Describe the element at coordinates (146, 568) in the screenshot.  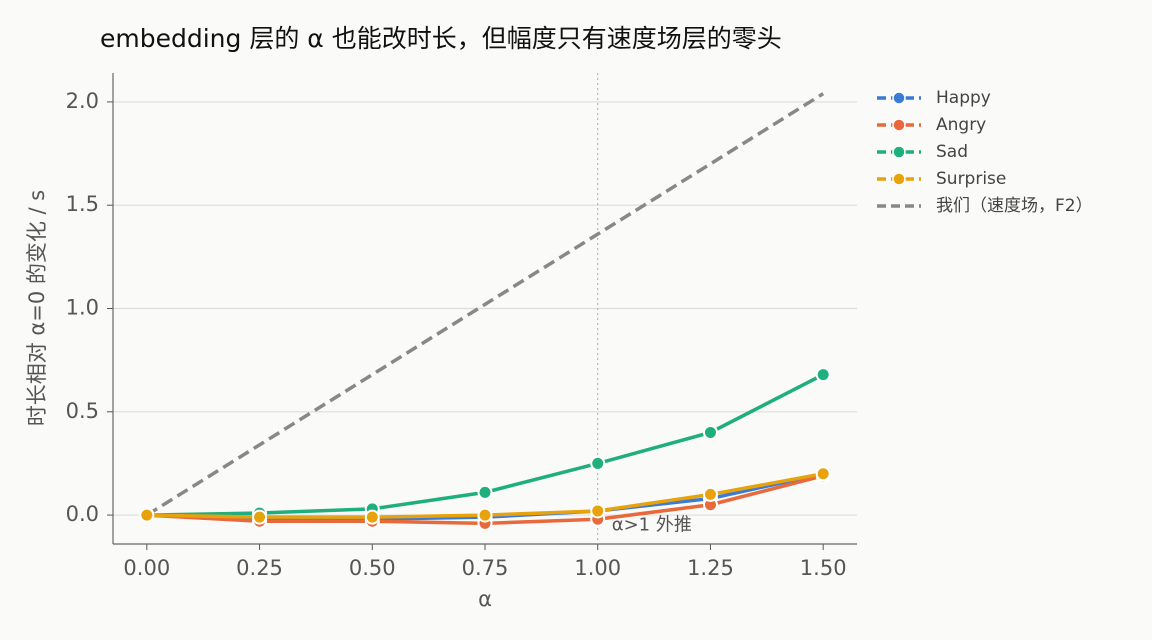
I see `x-tick-label: 0.00` at that location.